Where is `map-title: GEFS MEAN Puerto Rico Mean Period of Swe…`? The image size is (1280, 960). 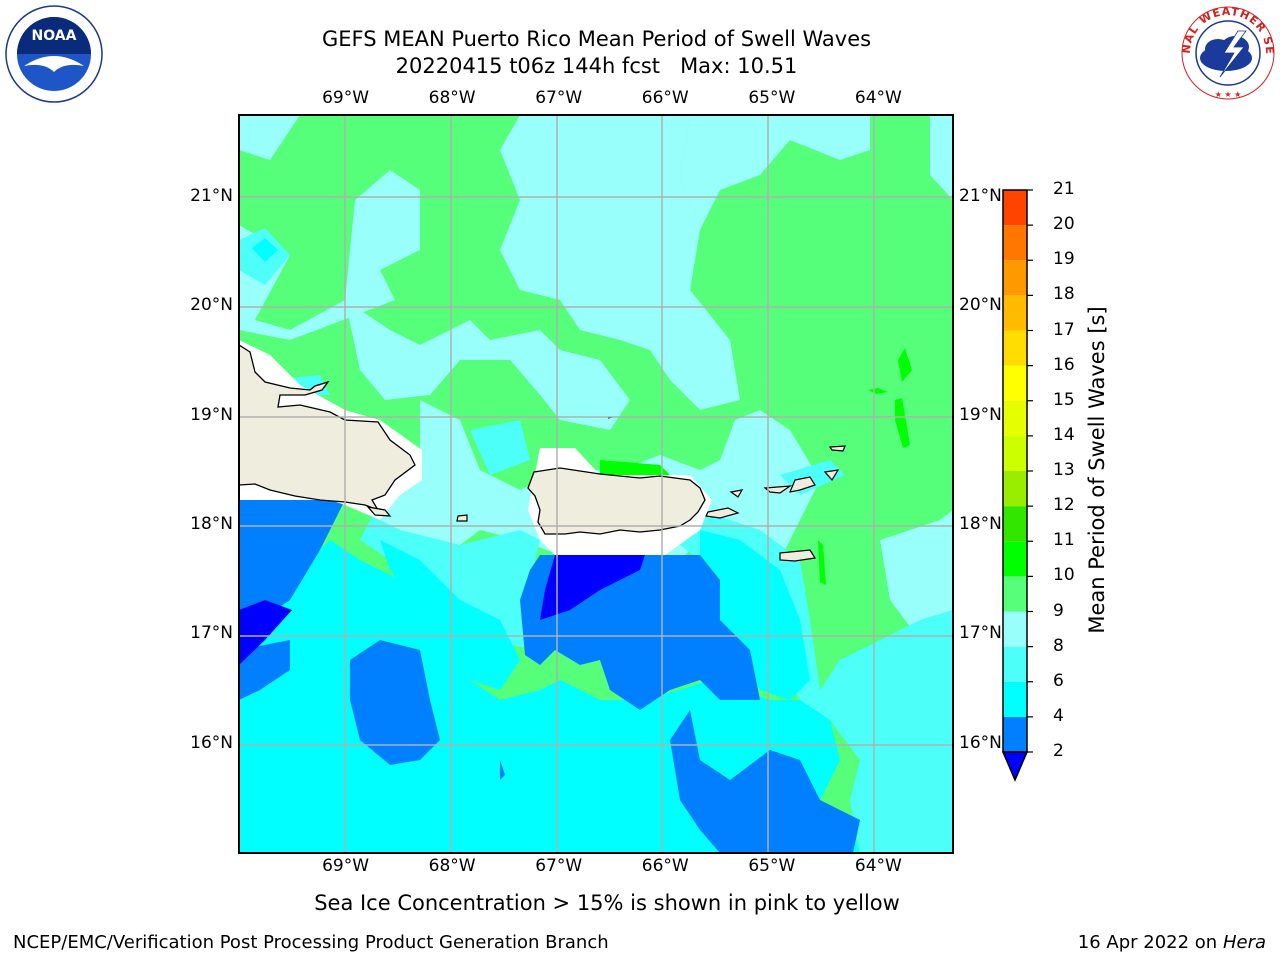
map-title: GEFS MEAN Puerto Rico Mean Period of Swe… is located at coordinates (596, 39).